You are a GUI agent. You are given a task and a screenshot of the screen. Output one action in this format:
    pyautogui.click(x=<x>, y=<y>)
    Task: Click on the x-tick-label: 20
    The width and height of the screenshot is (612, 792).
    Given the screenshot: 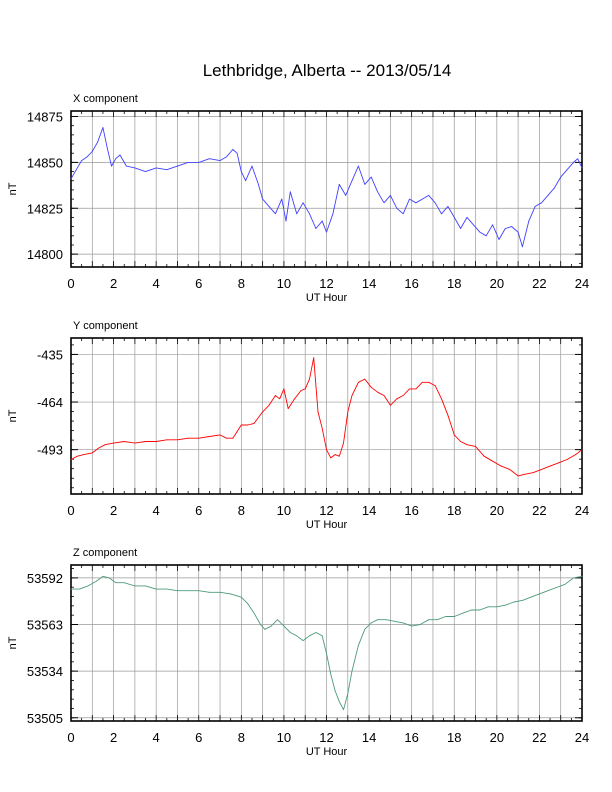 What is the action you would take?
    pyautogui.click(x=497, y=737)
    